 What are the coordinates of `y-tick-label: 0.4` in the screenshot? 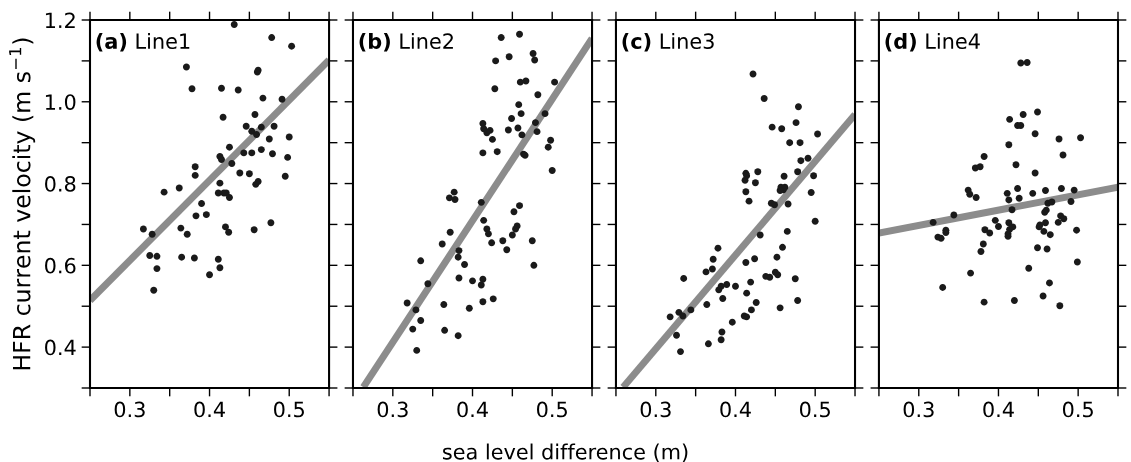 It's located at (60, 347).